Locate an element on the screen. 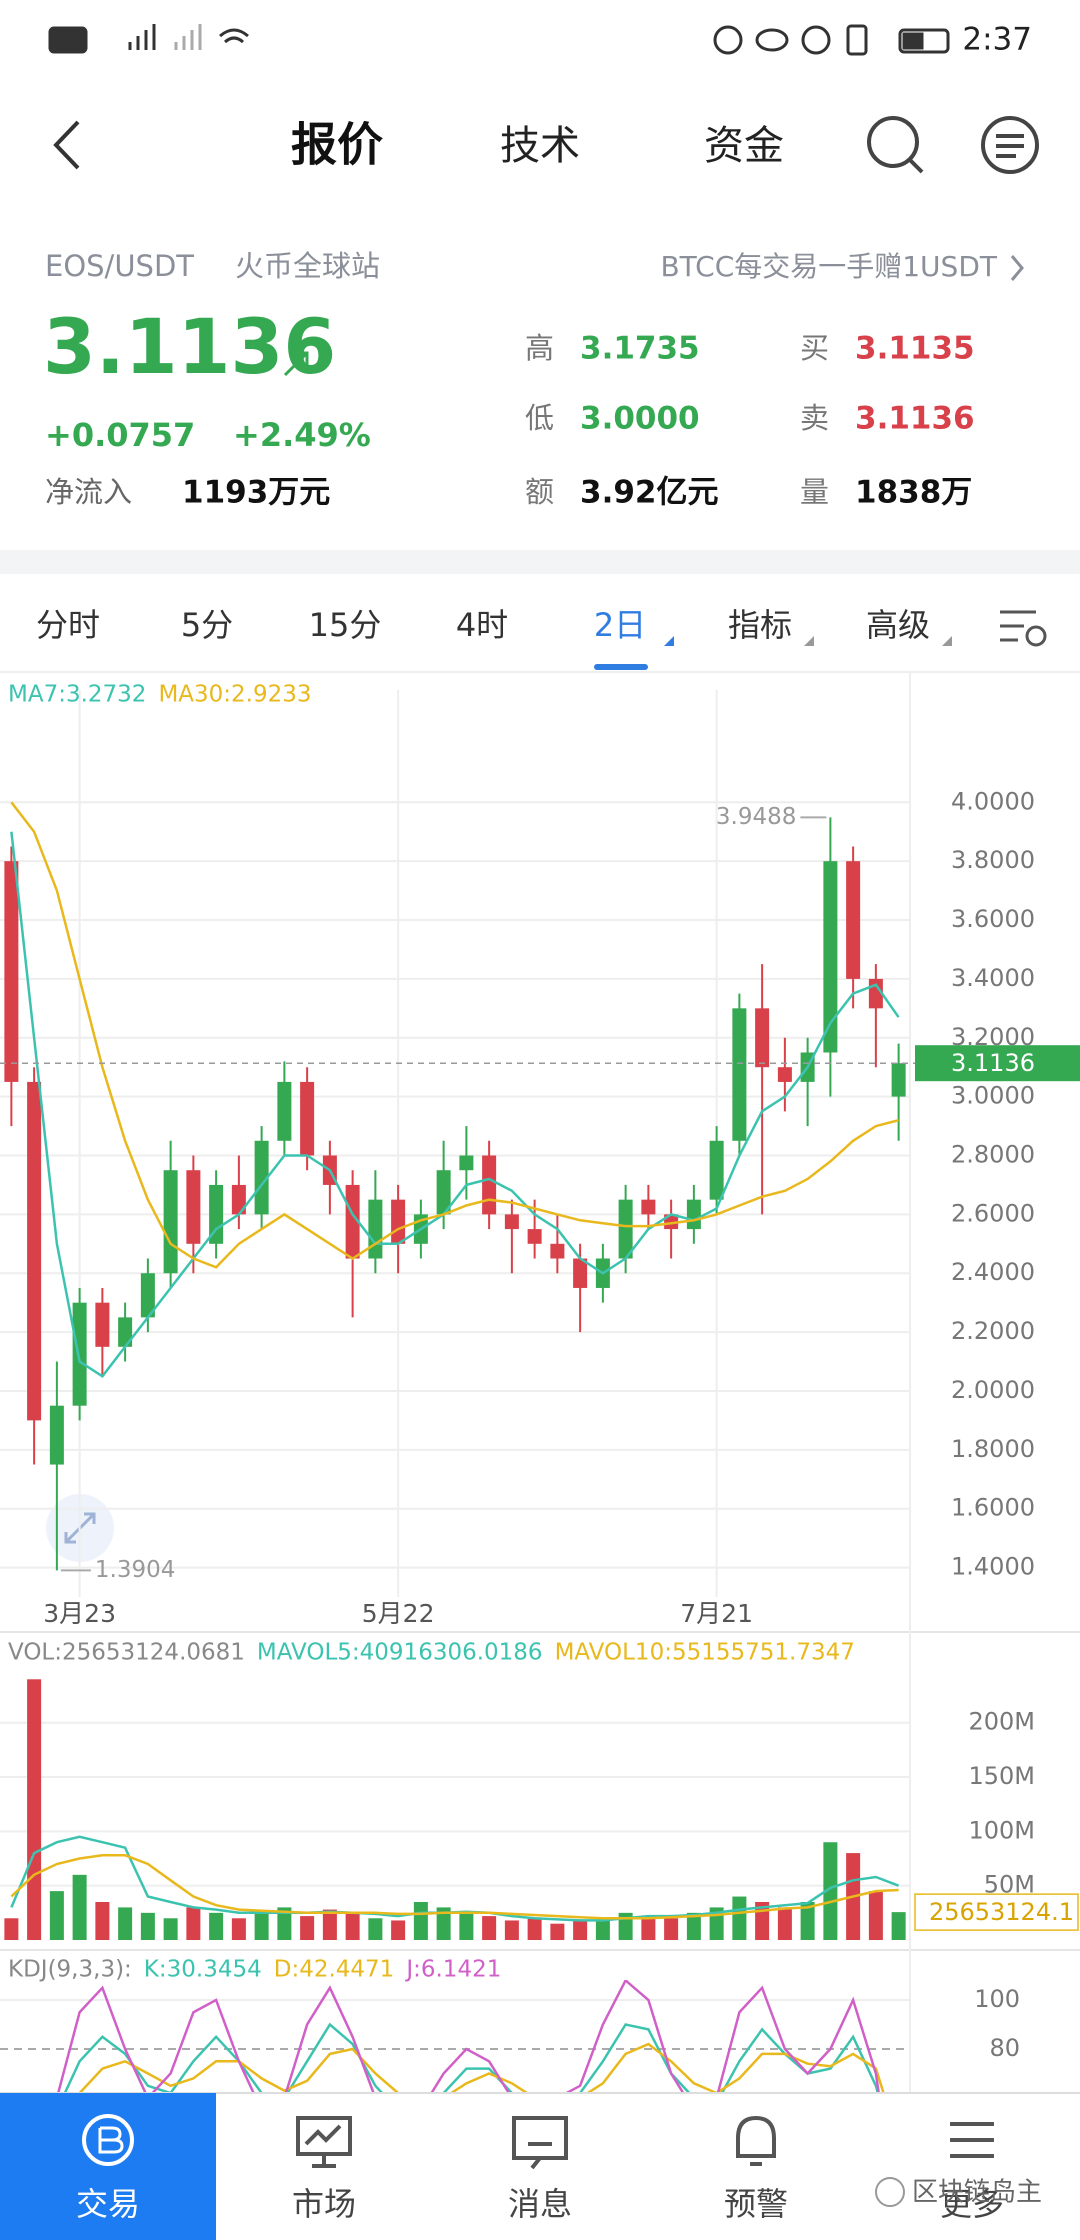 The image size is (1080, 2240). y-tick-label: 1.4000 is located at coordinates (993, 1567).